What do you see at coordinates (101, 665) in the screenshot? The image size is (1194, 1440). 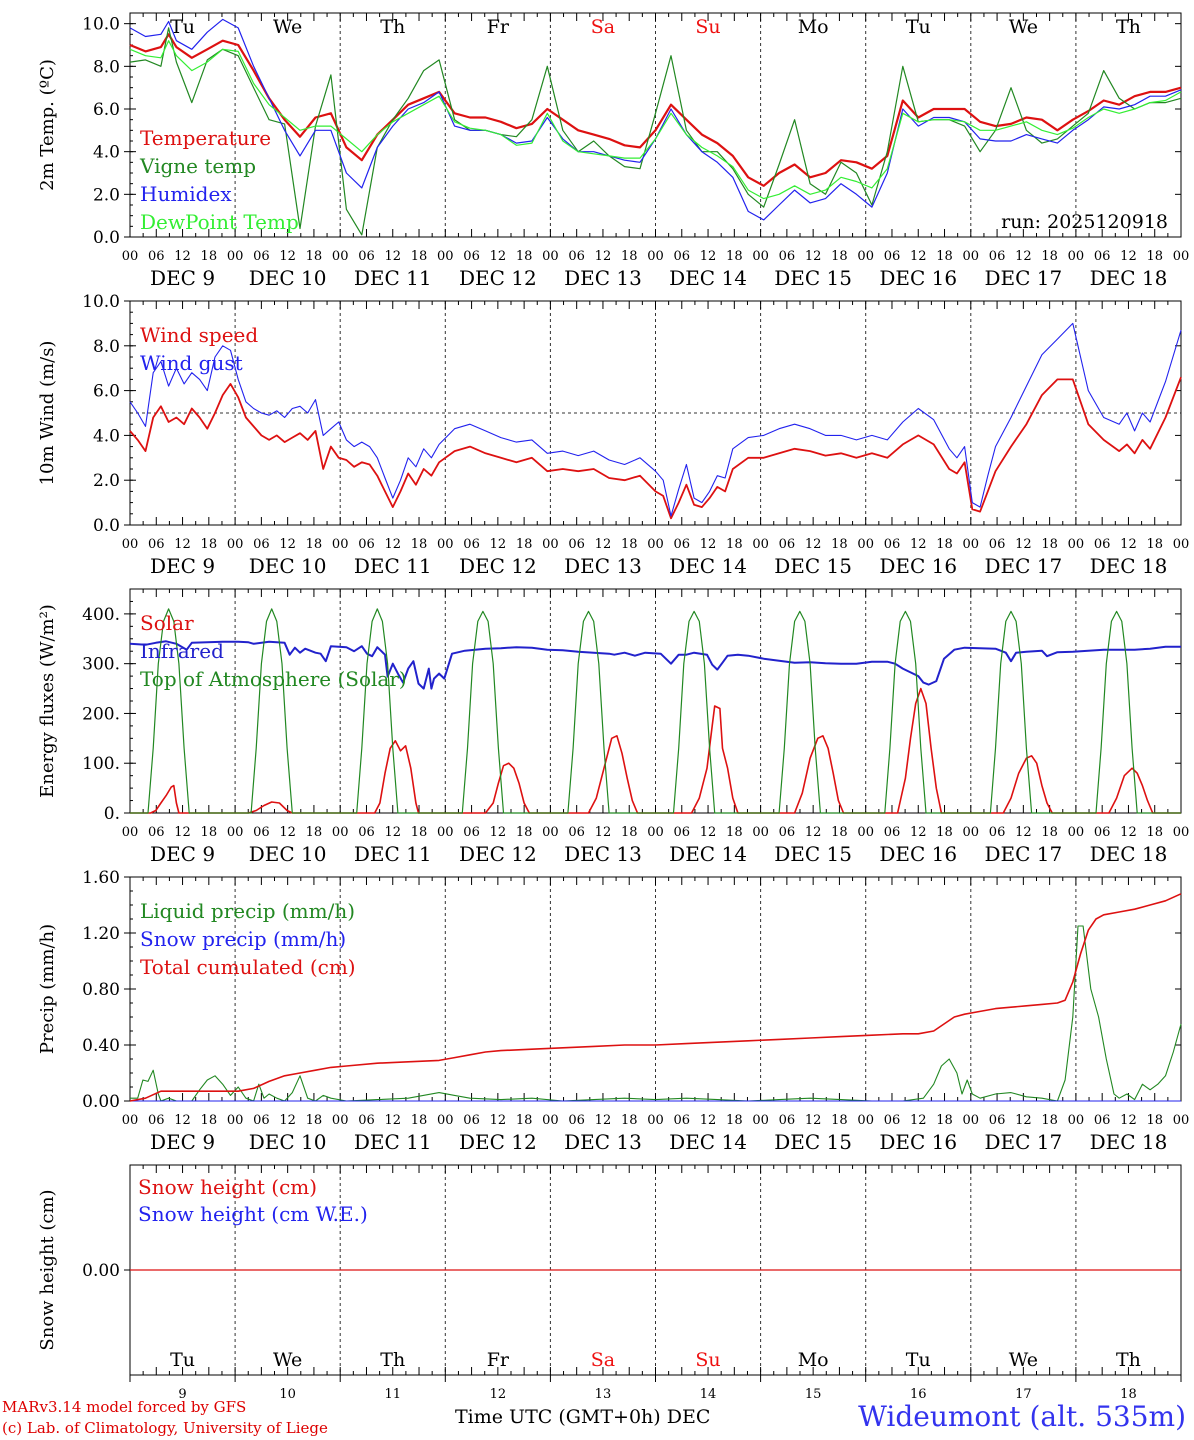 I see `y-tick-label: 300.` at bounding box center [101, 665].